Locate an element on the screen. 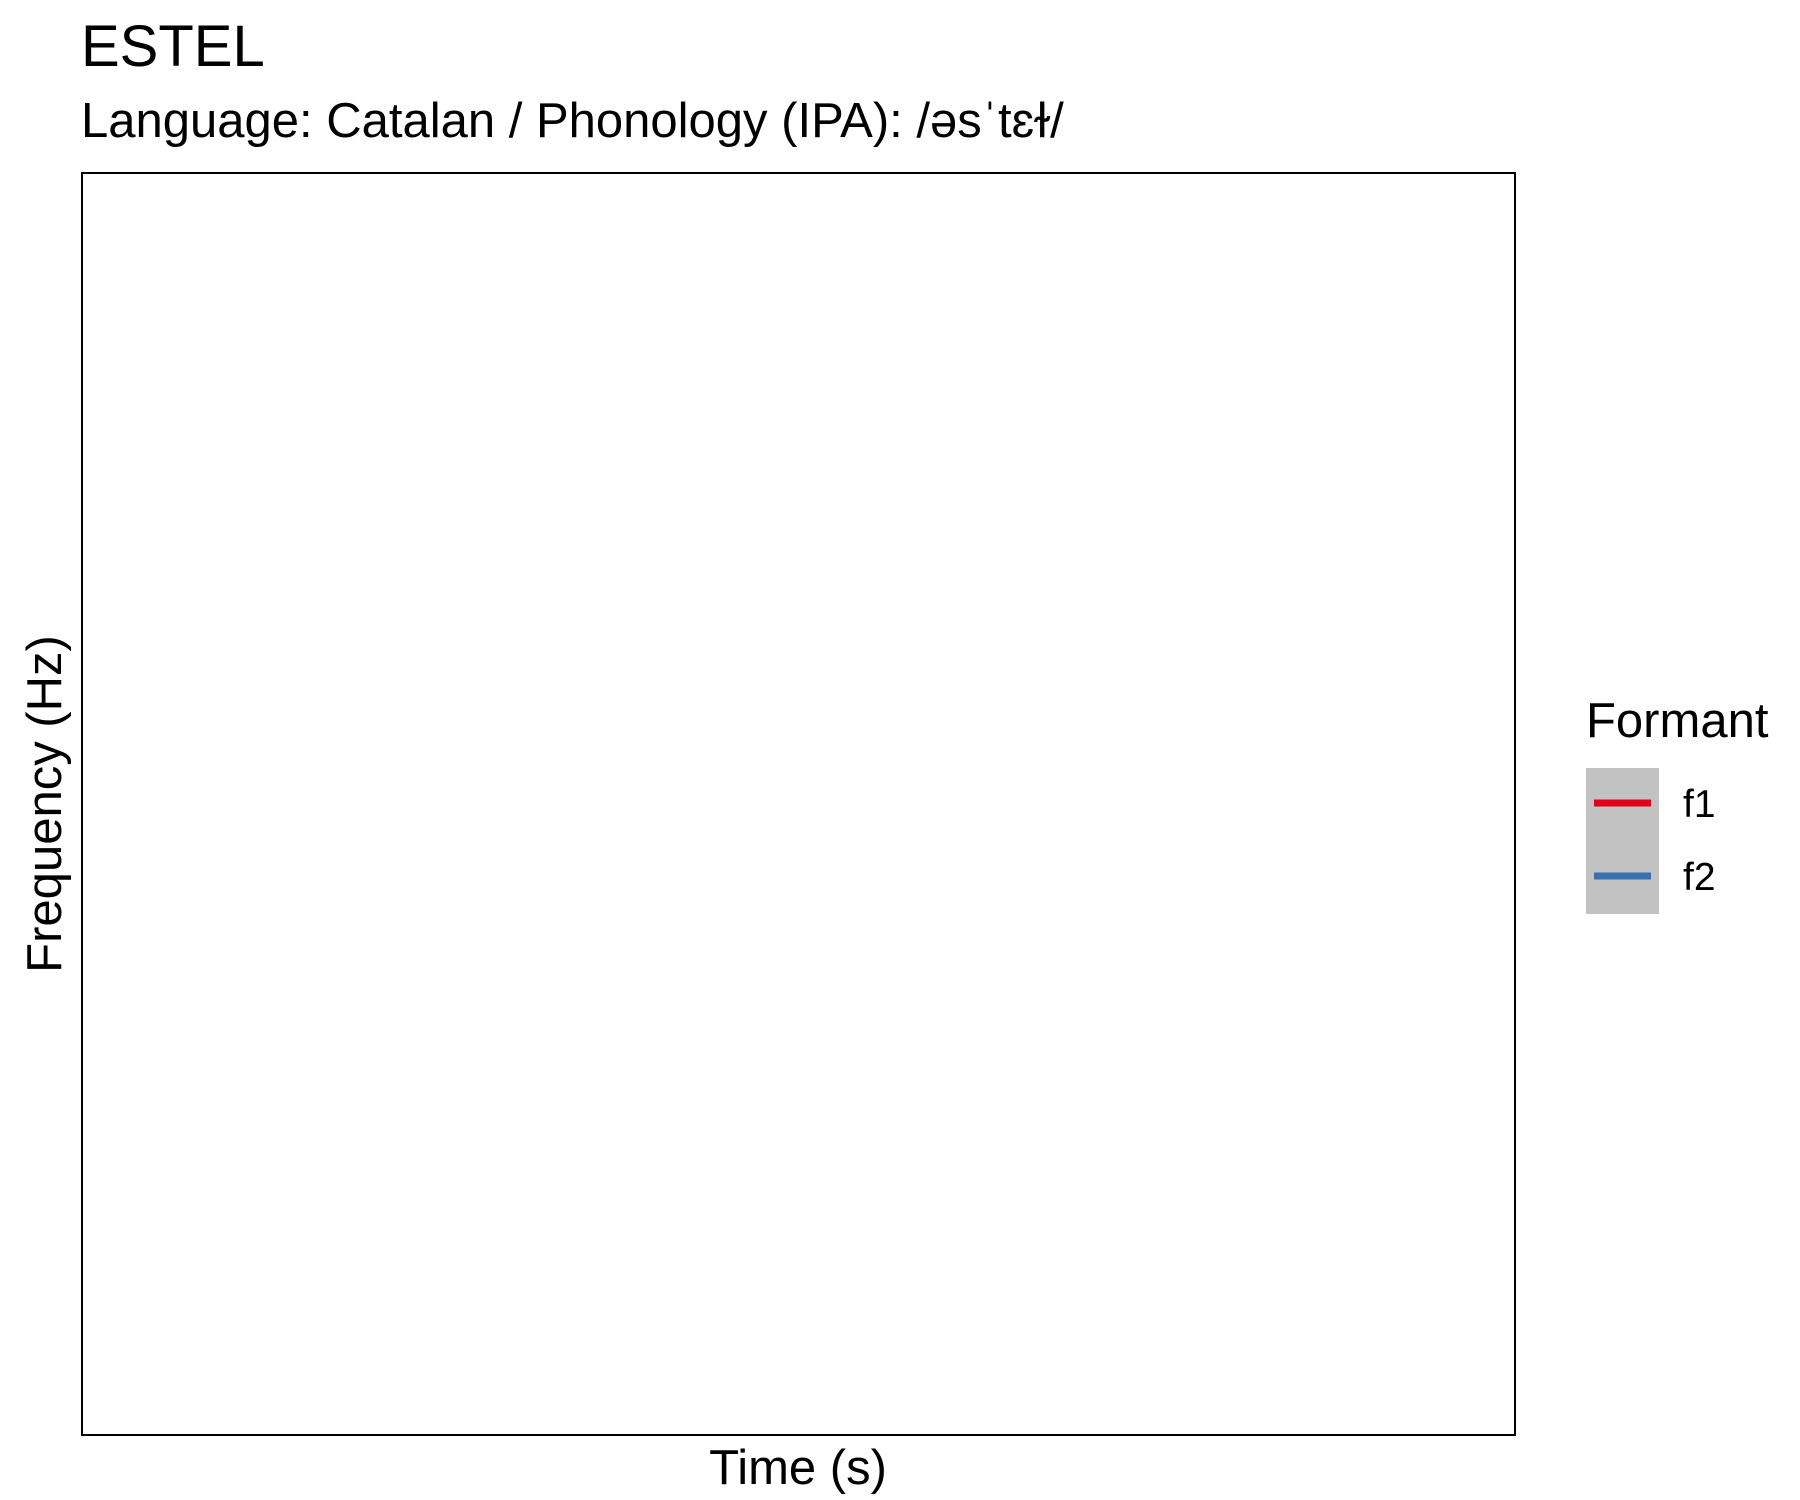 This screenshot has width=1800, height=1500. legend-label-f1: f1 is located at coordinates (1699, 804).